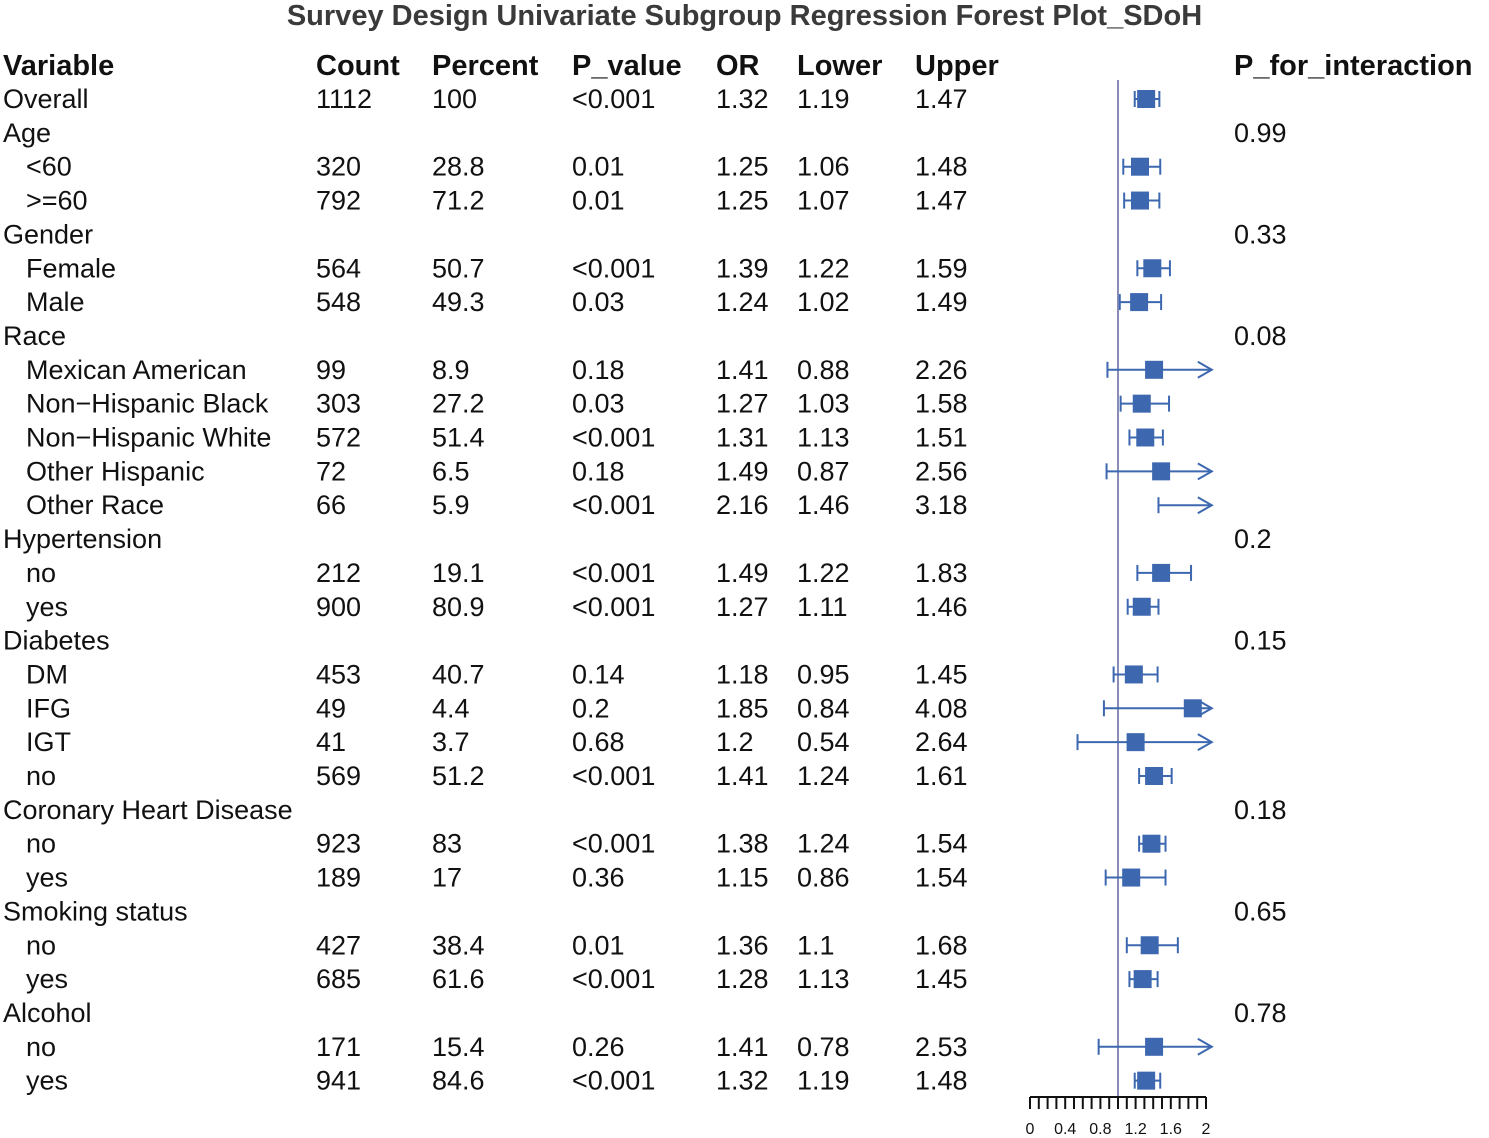 This screenshot has height=1138, width=1489. What do you see at coordinates (497, 370) in the screenshot?
I see `table-row: Mexican American 99 8.9 0.18 1.41 0.88 2.26` at bounding box center [497, 370].